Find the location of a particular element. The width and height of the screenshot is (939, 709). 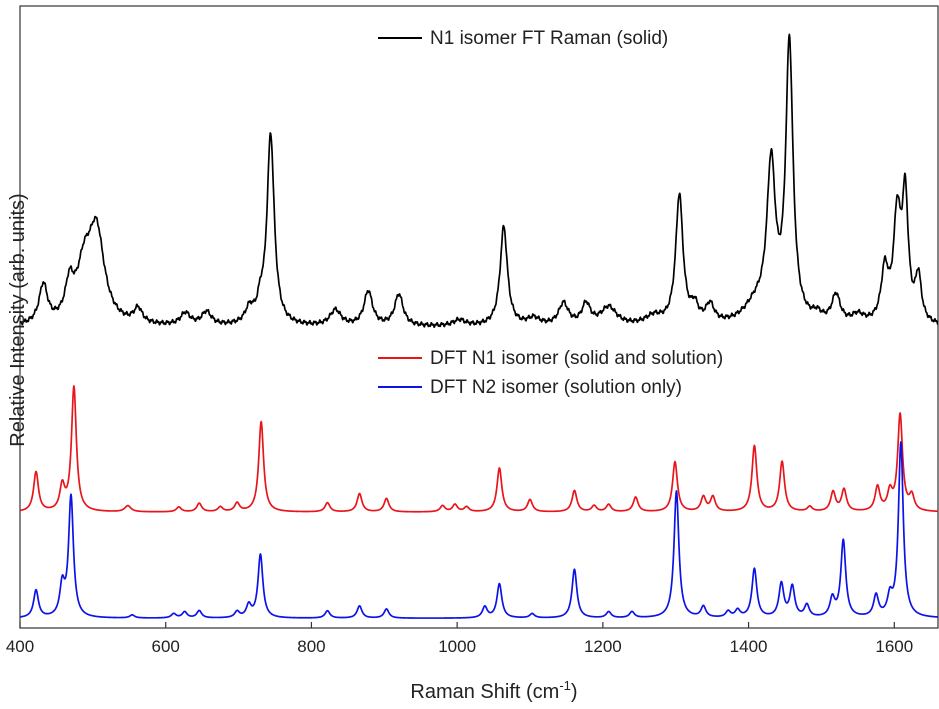

x-tick-label: 1600 is located at coordinates (894, 646).